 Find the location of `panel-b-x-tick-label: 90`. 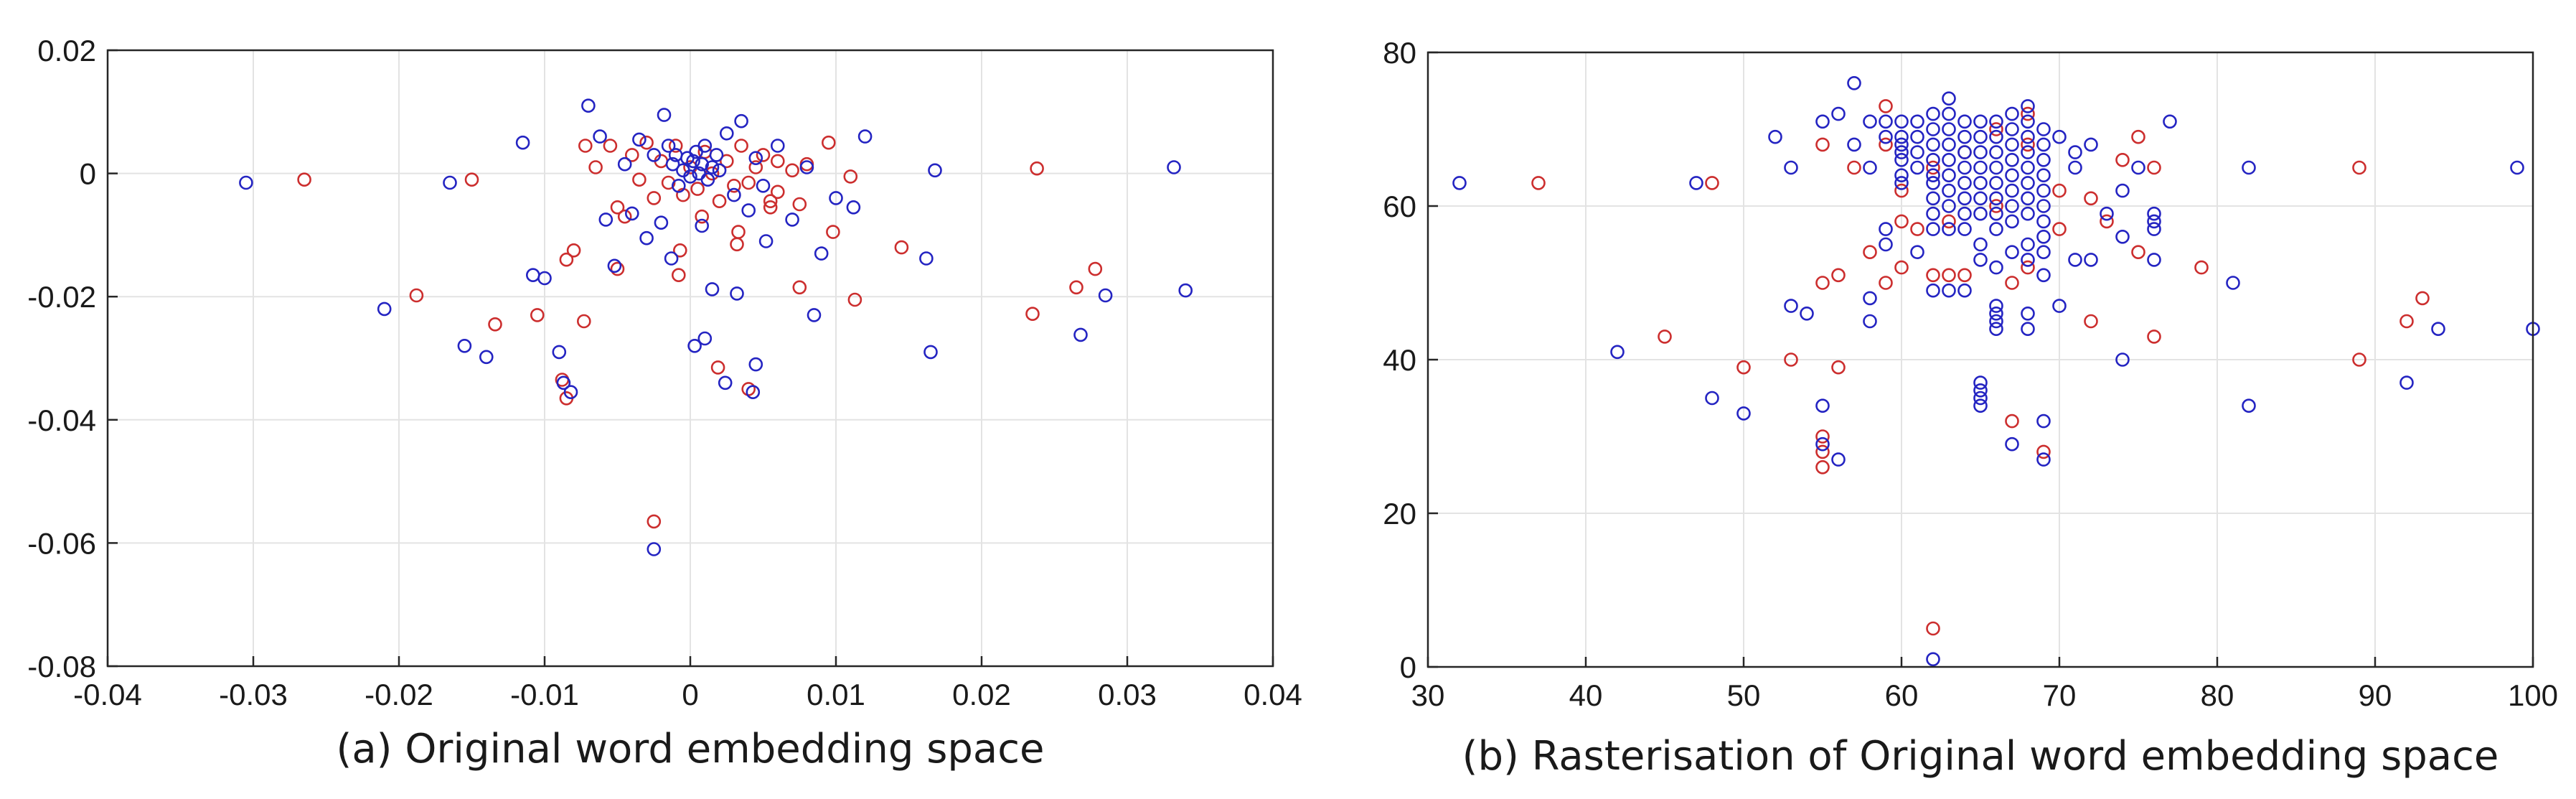

panel-b-x-tick-label: 90 is located at coordinates (2375, 695).